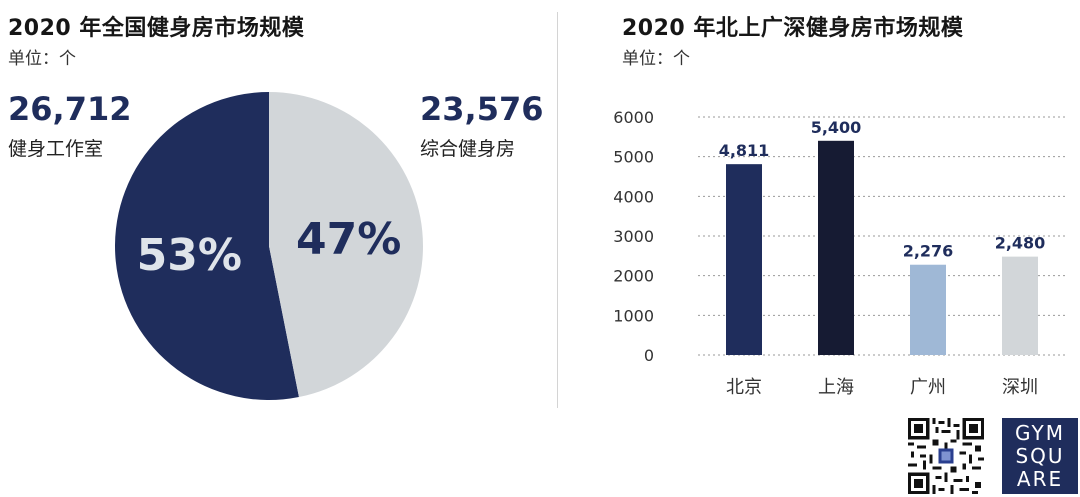 This screenshot has width=1080, height=497. What do you see at coordinates (633, 157) in the screenshot?
I see `y-tick-label: 5000` at bounding box center [633, 157].